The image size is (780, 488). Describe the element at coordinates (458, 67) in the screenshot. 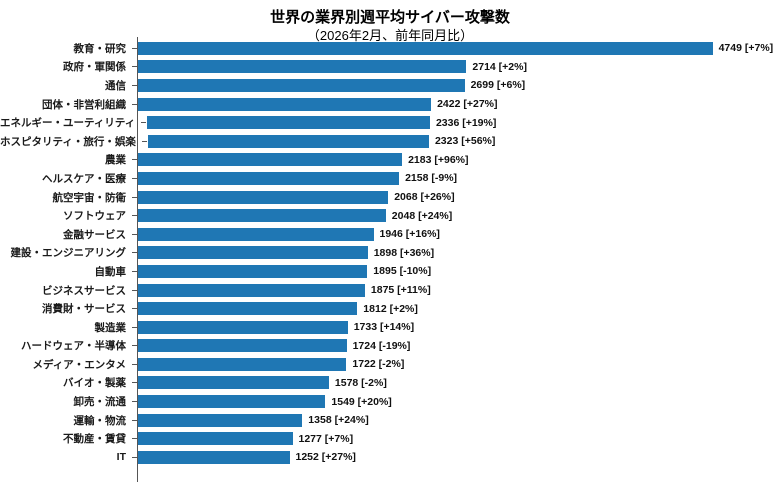

I see `bar-track: 2714 [+2%]` at that location.